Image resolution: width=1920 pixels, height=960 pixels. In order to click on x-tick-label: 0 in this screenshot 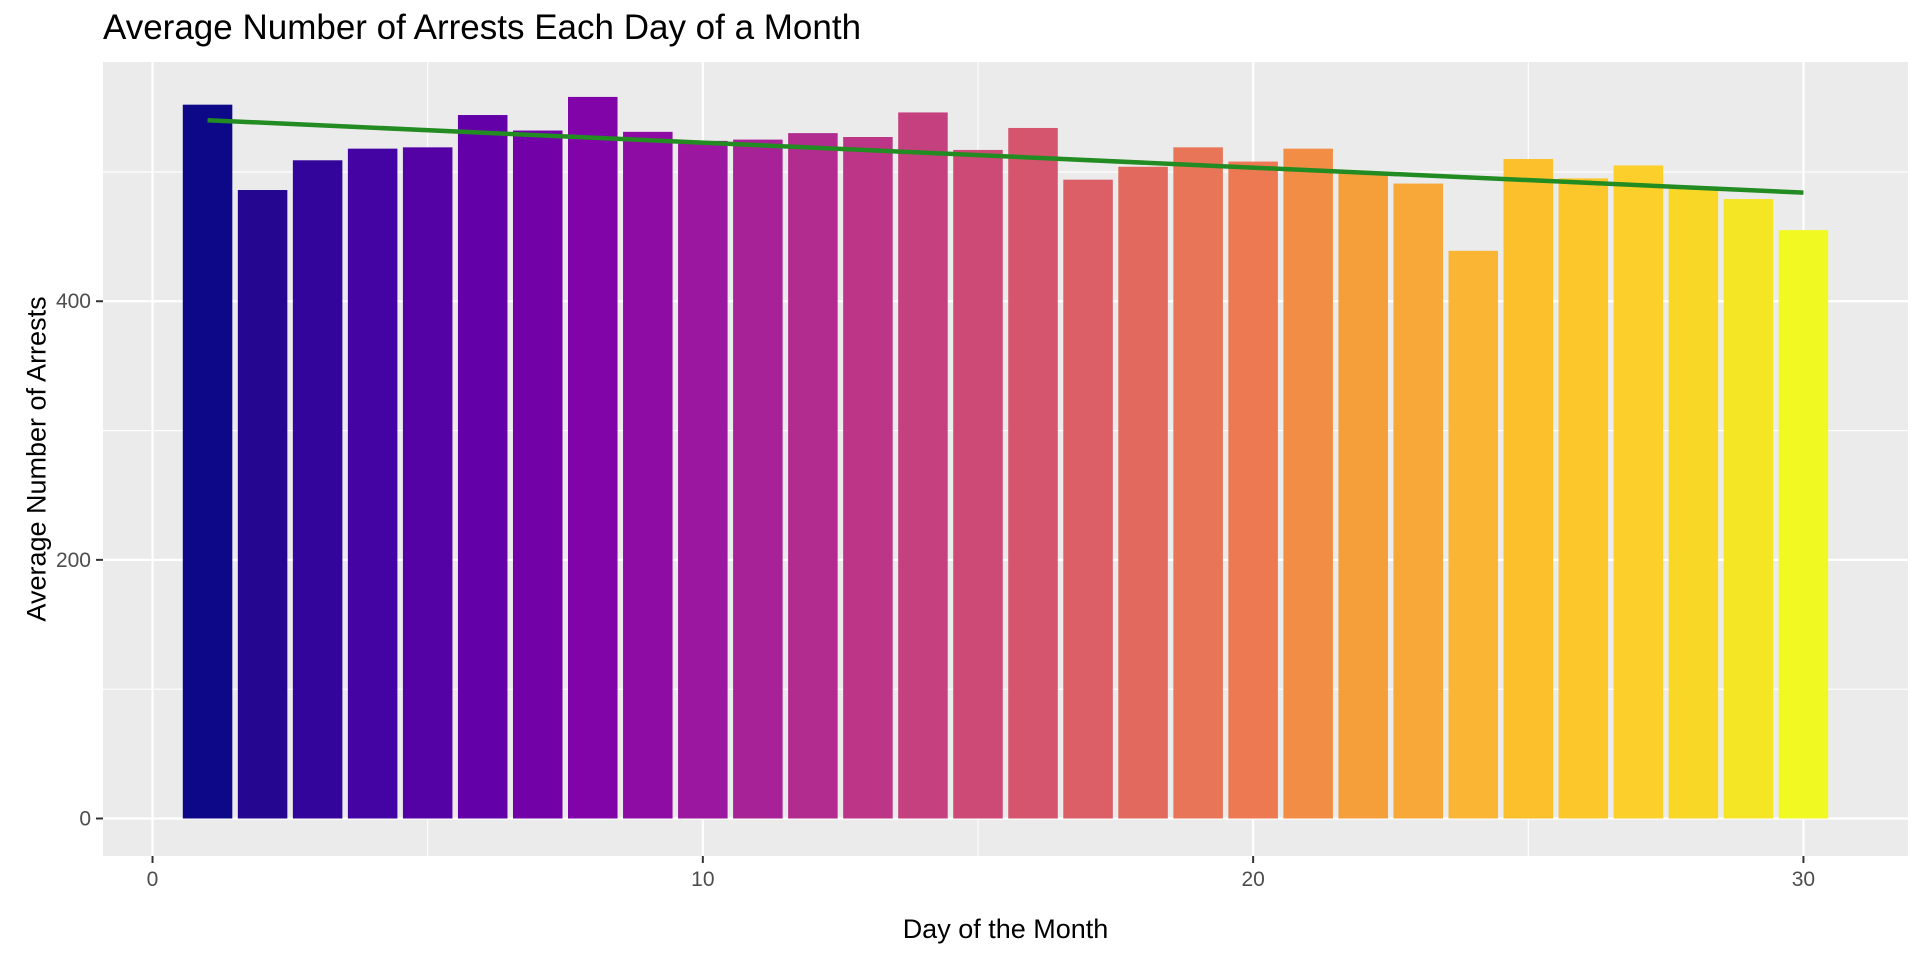, I will do `click(153, 879)`.